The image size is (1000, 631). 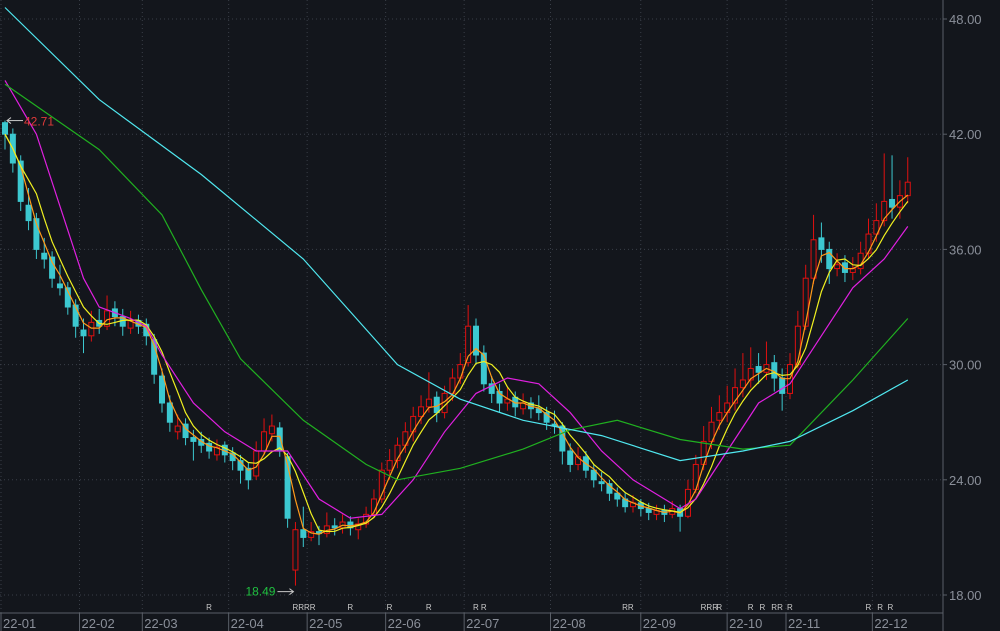 What do you see at coordinates (659, 623) in the screenshot?
I see `x-tick-label: 22-09` at bounding box center [659, 623].